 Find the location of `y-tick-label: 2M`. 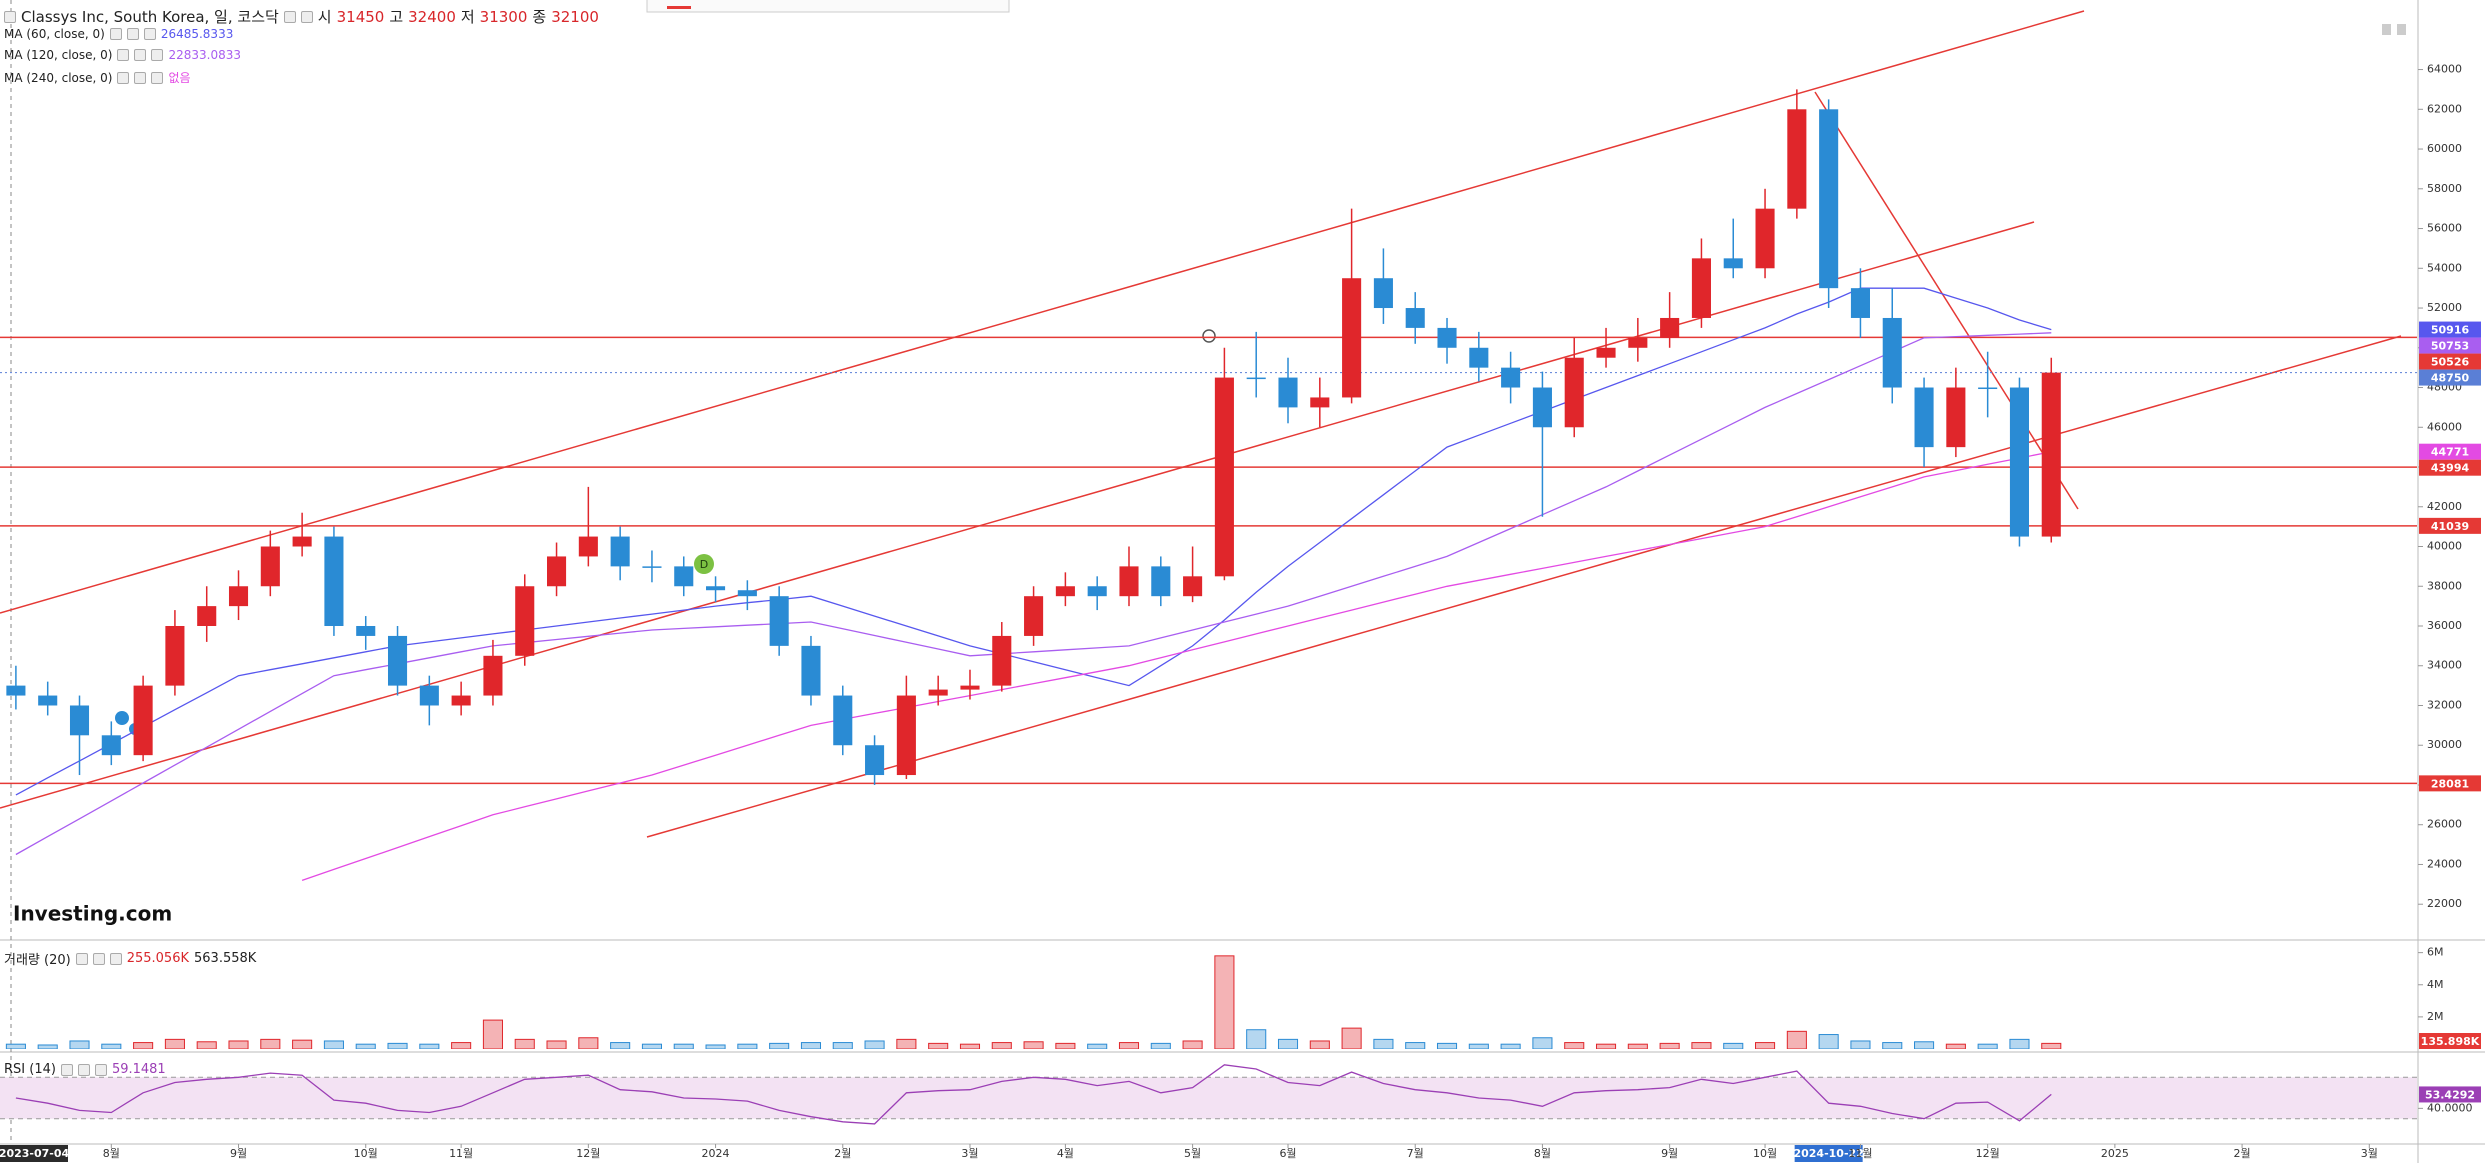

y-tick-label: 2M is located at coordinates (2435, 1016).